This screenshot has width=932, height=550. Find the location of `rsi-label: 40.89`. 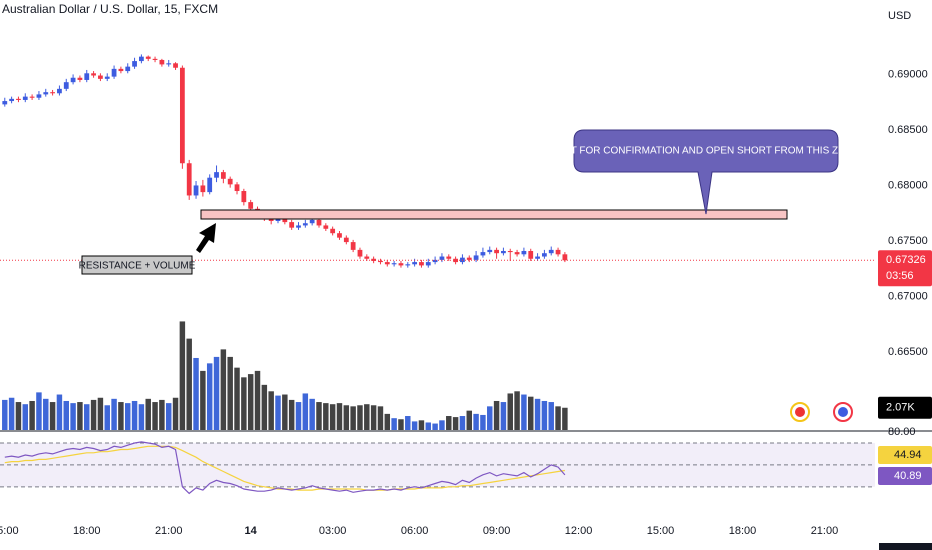

rsi-label: 40.89 is located at coordinates (908, 476).